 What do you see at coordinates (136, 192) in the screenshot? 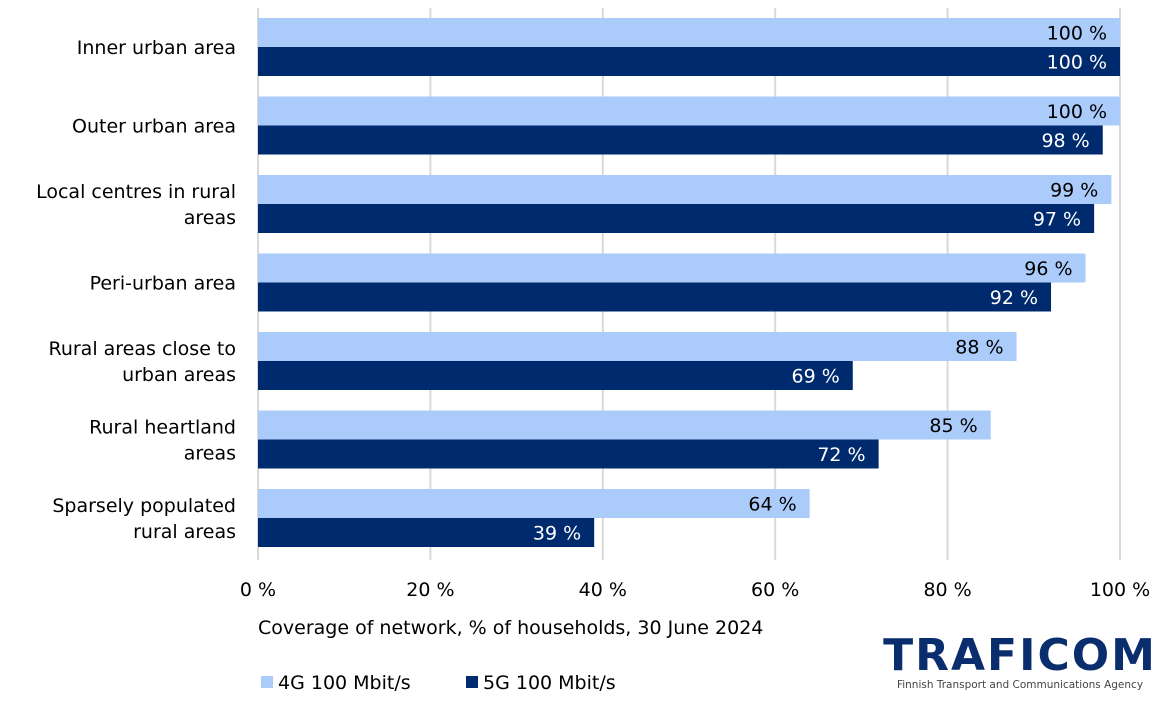
I see `category-label: Local centres in rural` at bounding box center [136, 192].